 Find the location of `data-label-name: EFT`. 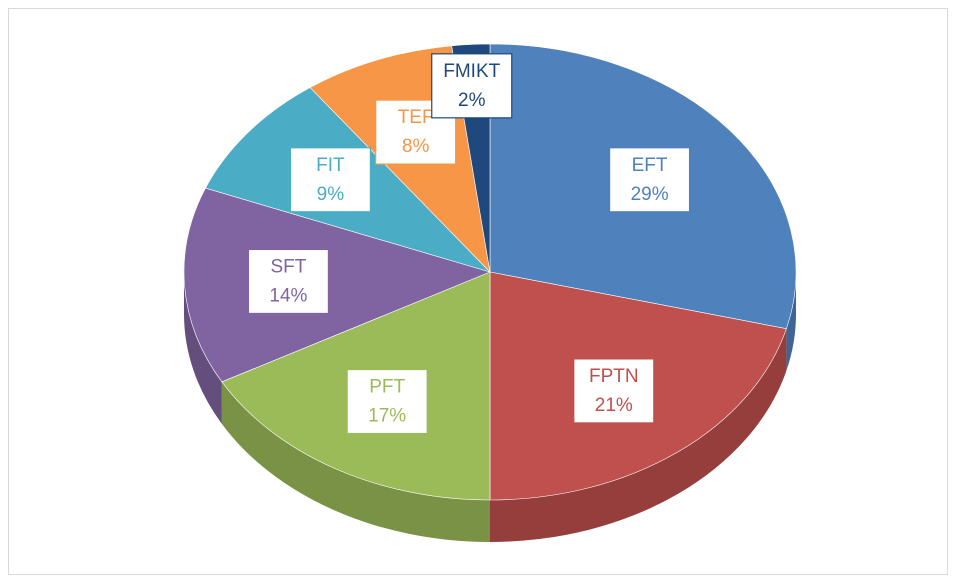

data-label-name: EFT is located at coordinates (650, 165).